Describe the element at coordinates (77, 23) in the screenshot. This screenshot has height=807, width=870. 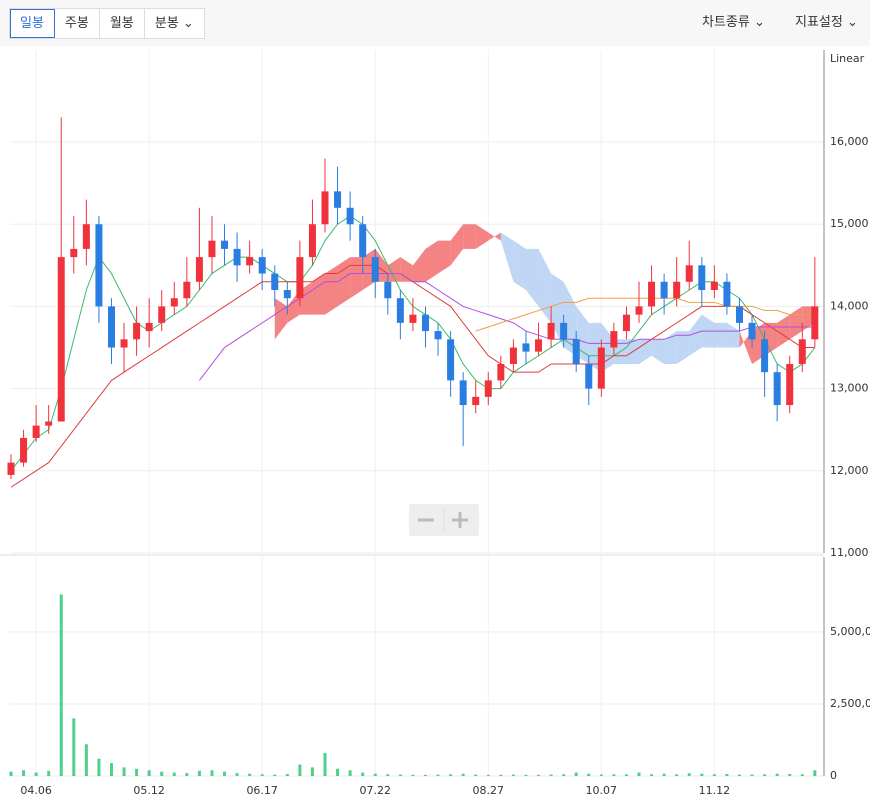
I see `period-button: 주봉` at that location.